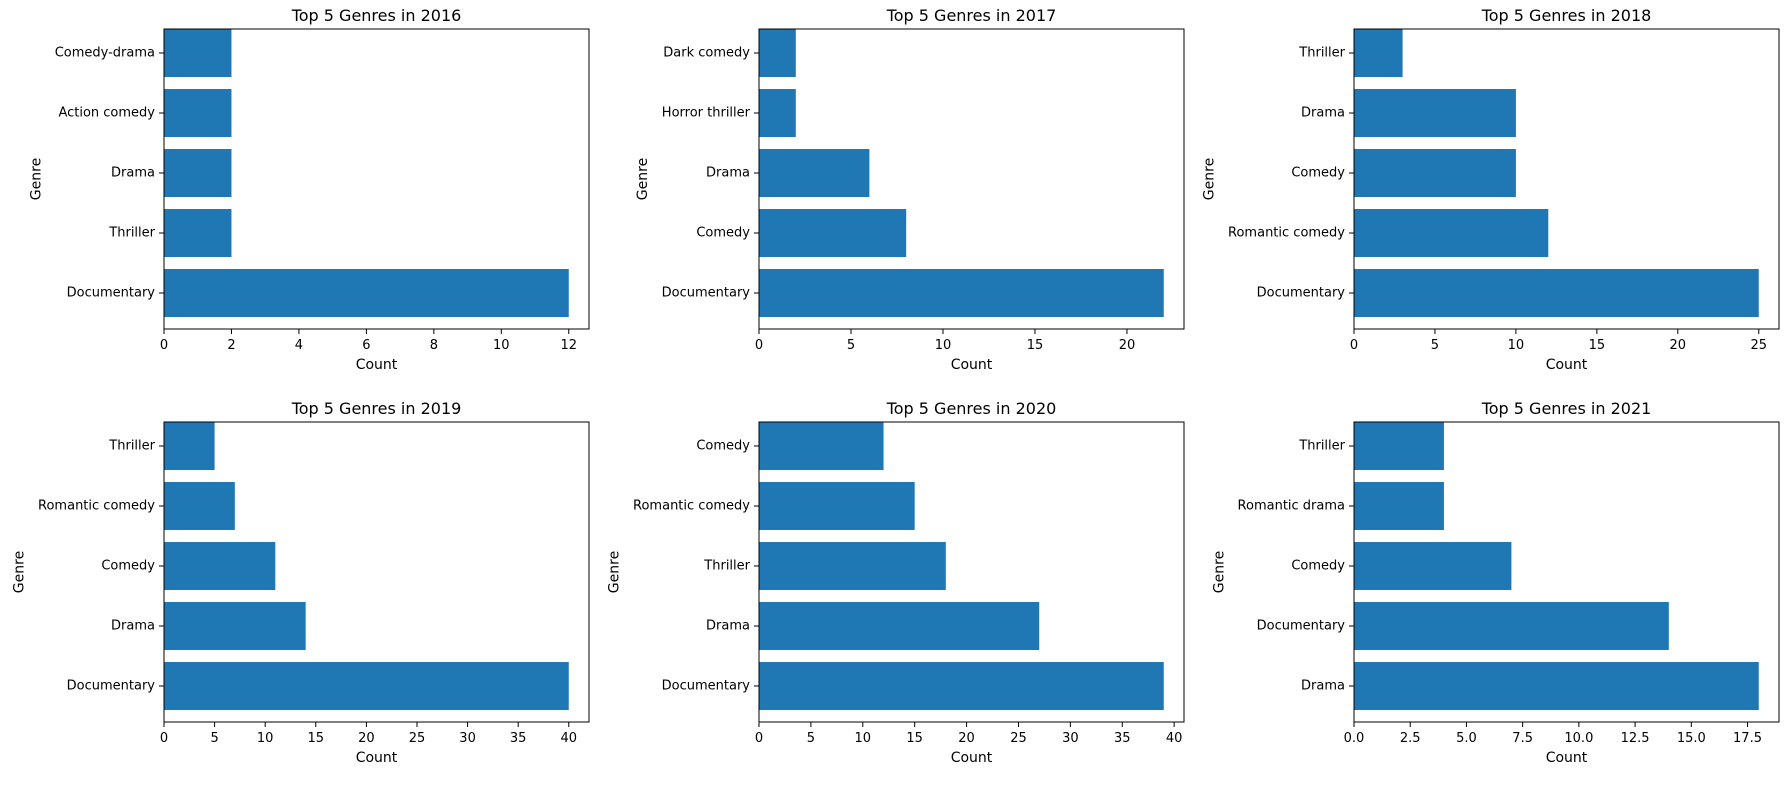 The image size is (1790, 794). Describe the element at coordinates (728, 626) in the screenshot. I see `y-tick-label-4-1: Drama` at that location.